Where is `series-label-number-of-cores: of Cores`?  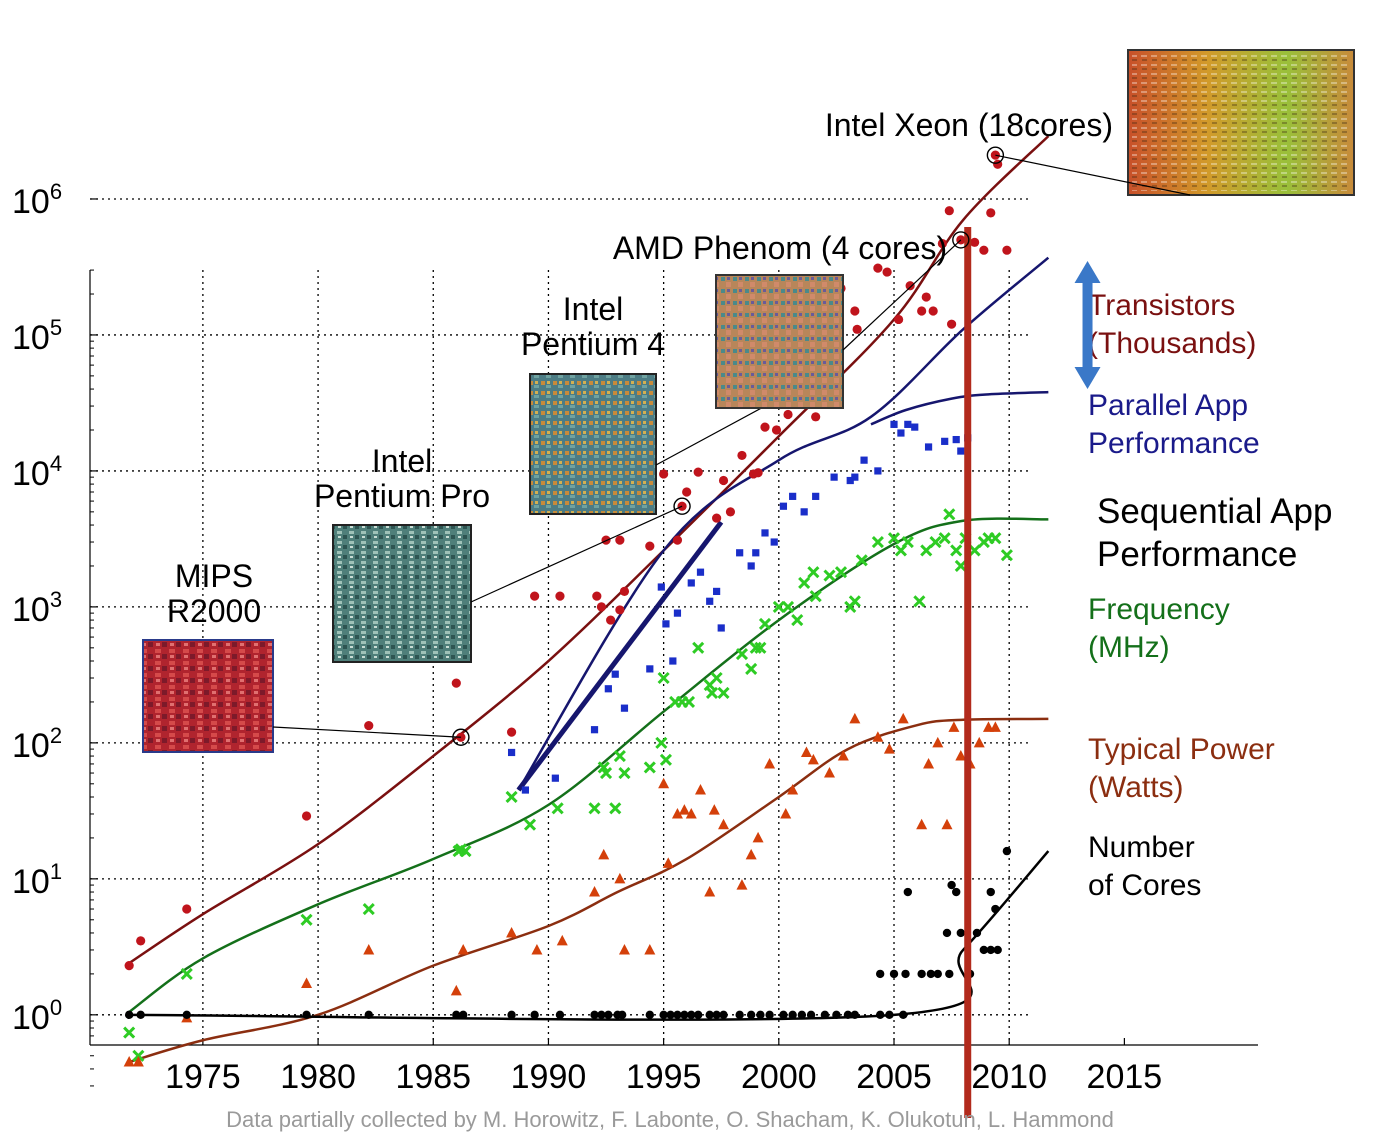 series-label-number-of-cores: of Cores is located at coordinates (1144, 885).